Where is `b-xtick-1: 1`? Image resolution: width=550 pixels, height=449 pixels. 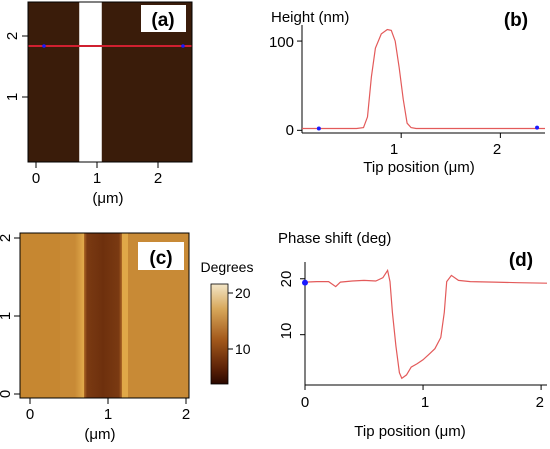 b-xtick-1: 1 is located at coordinates (394, 149).